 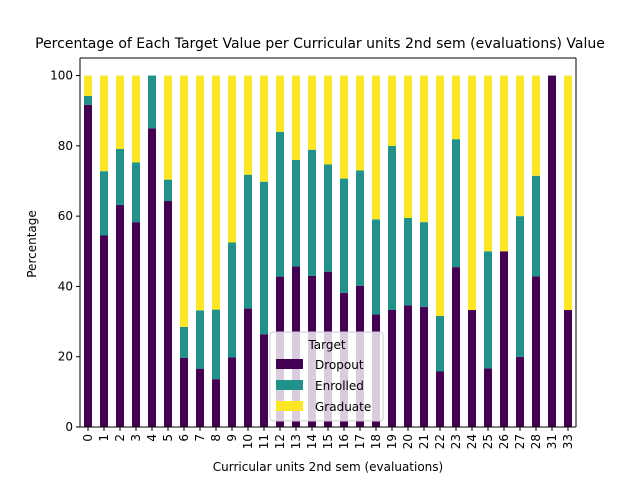 I want to click on x-tick-label-16: 16, so click(x=344, y=441).